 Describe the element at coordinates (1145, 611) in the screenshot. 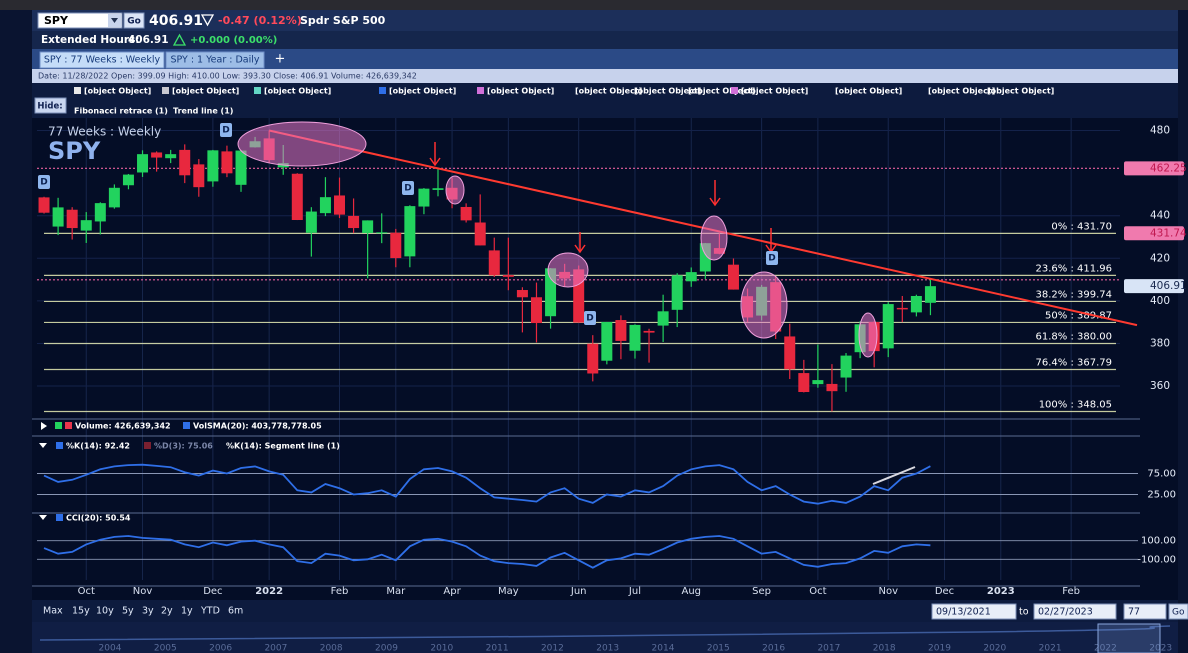

I see `bars-input` at that location.